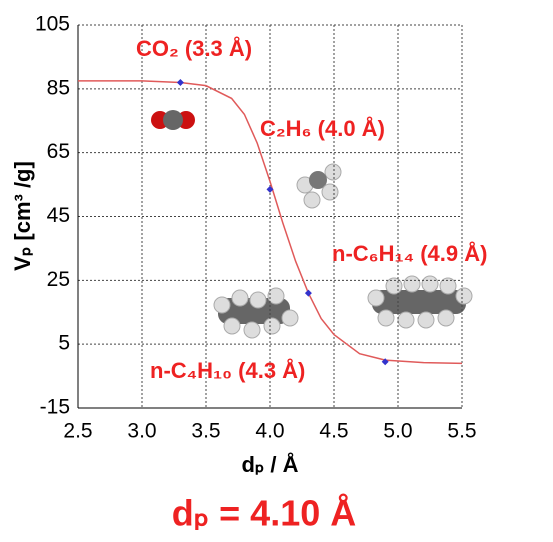 The width and height of the screenshot is (553, 542). I want to click on x-tick-label: 4.0, so click(269, 431).